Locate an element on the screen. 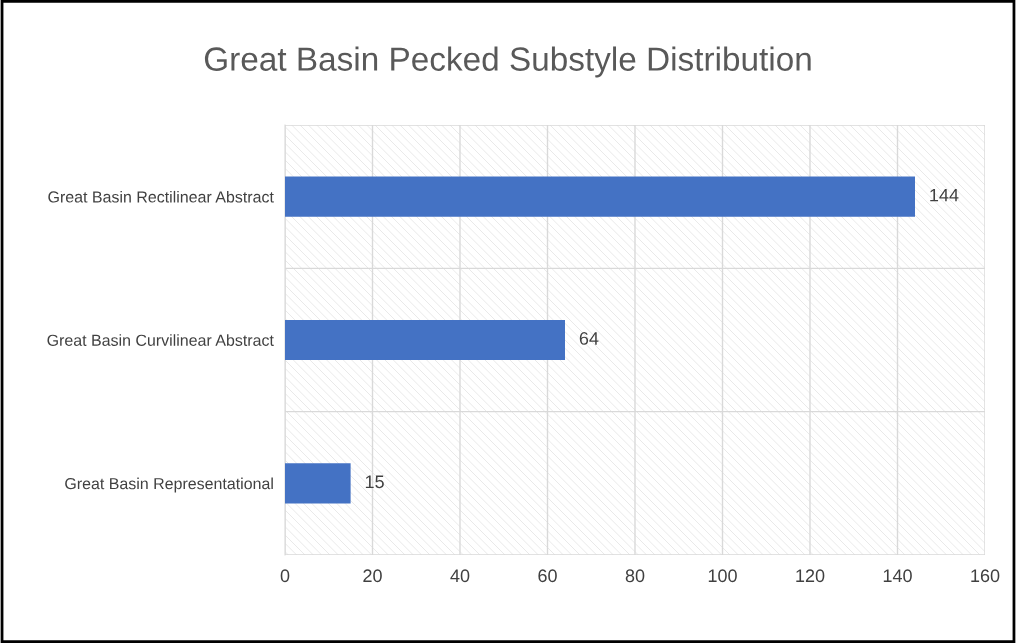  x-tick-label: 120 is located at coordinates (810, 576).